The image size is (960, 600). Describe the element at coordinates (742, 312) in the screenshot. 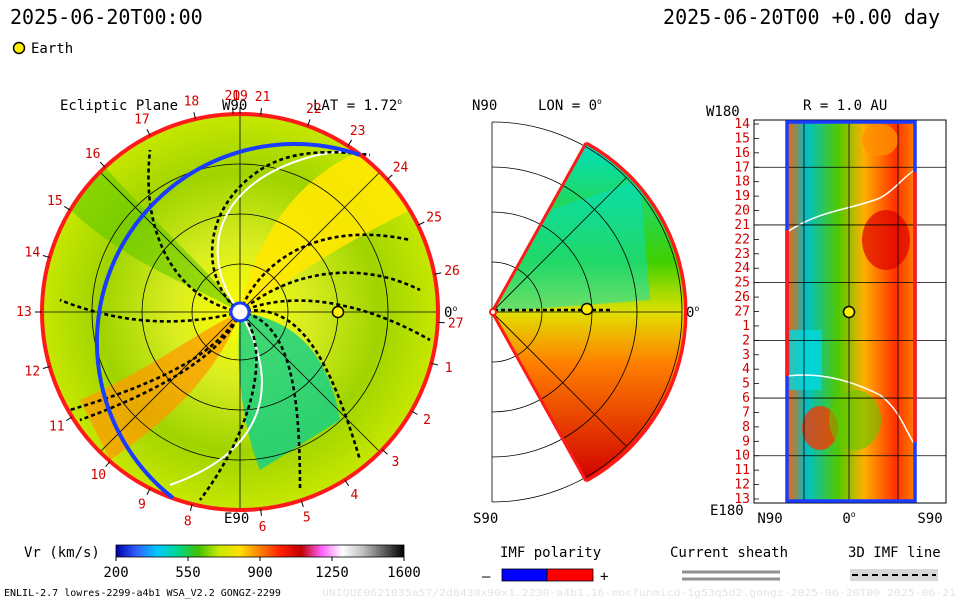

I see `map-y-tick-label: 27` at that location.